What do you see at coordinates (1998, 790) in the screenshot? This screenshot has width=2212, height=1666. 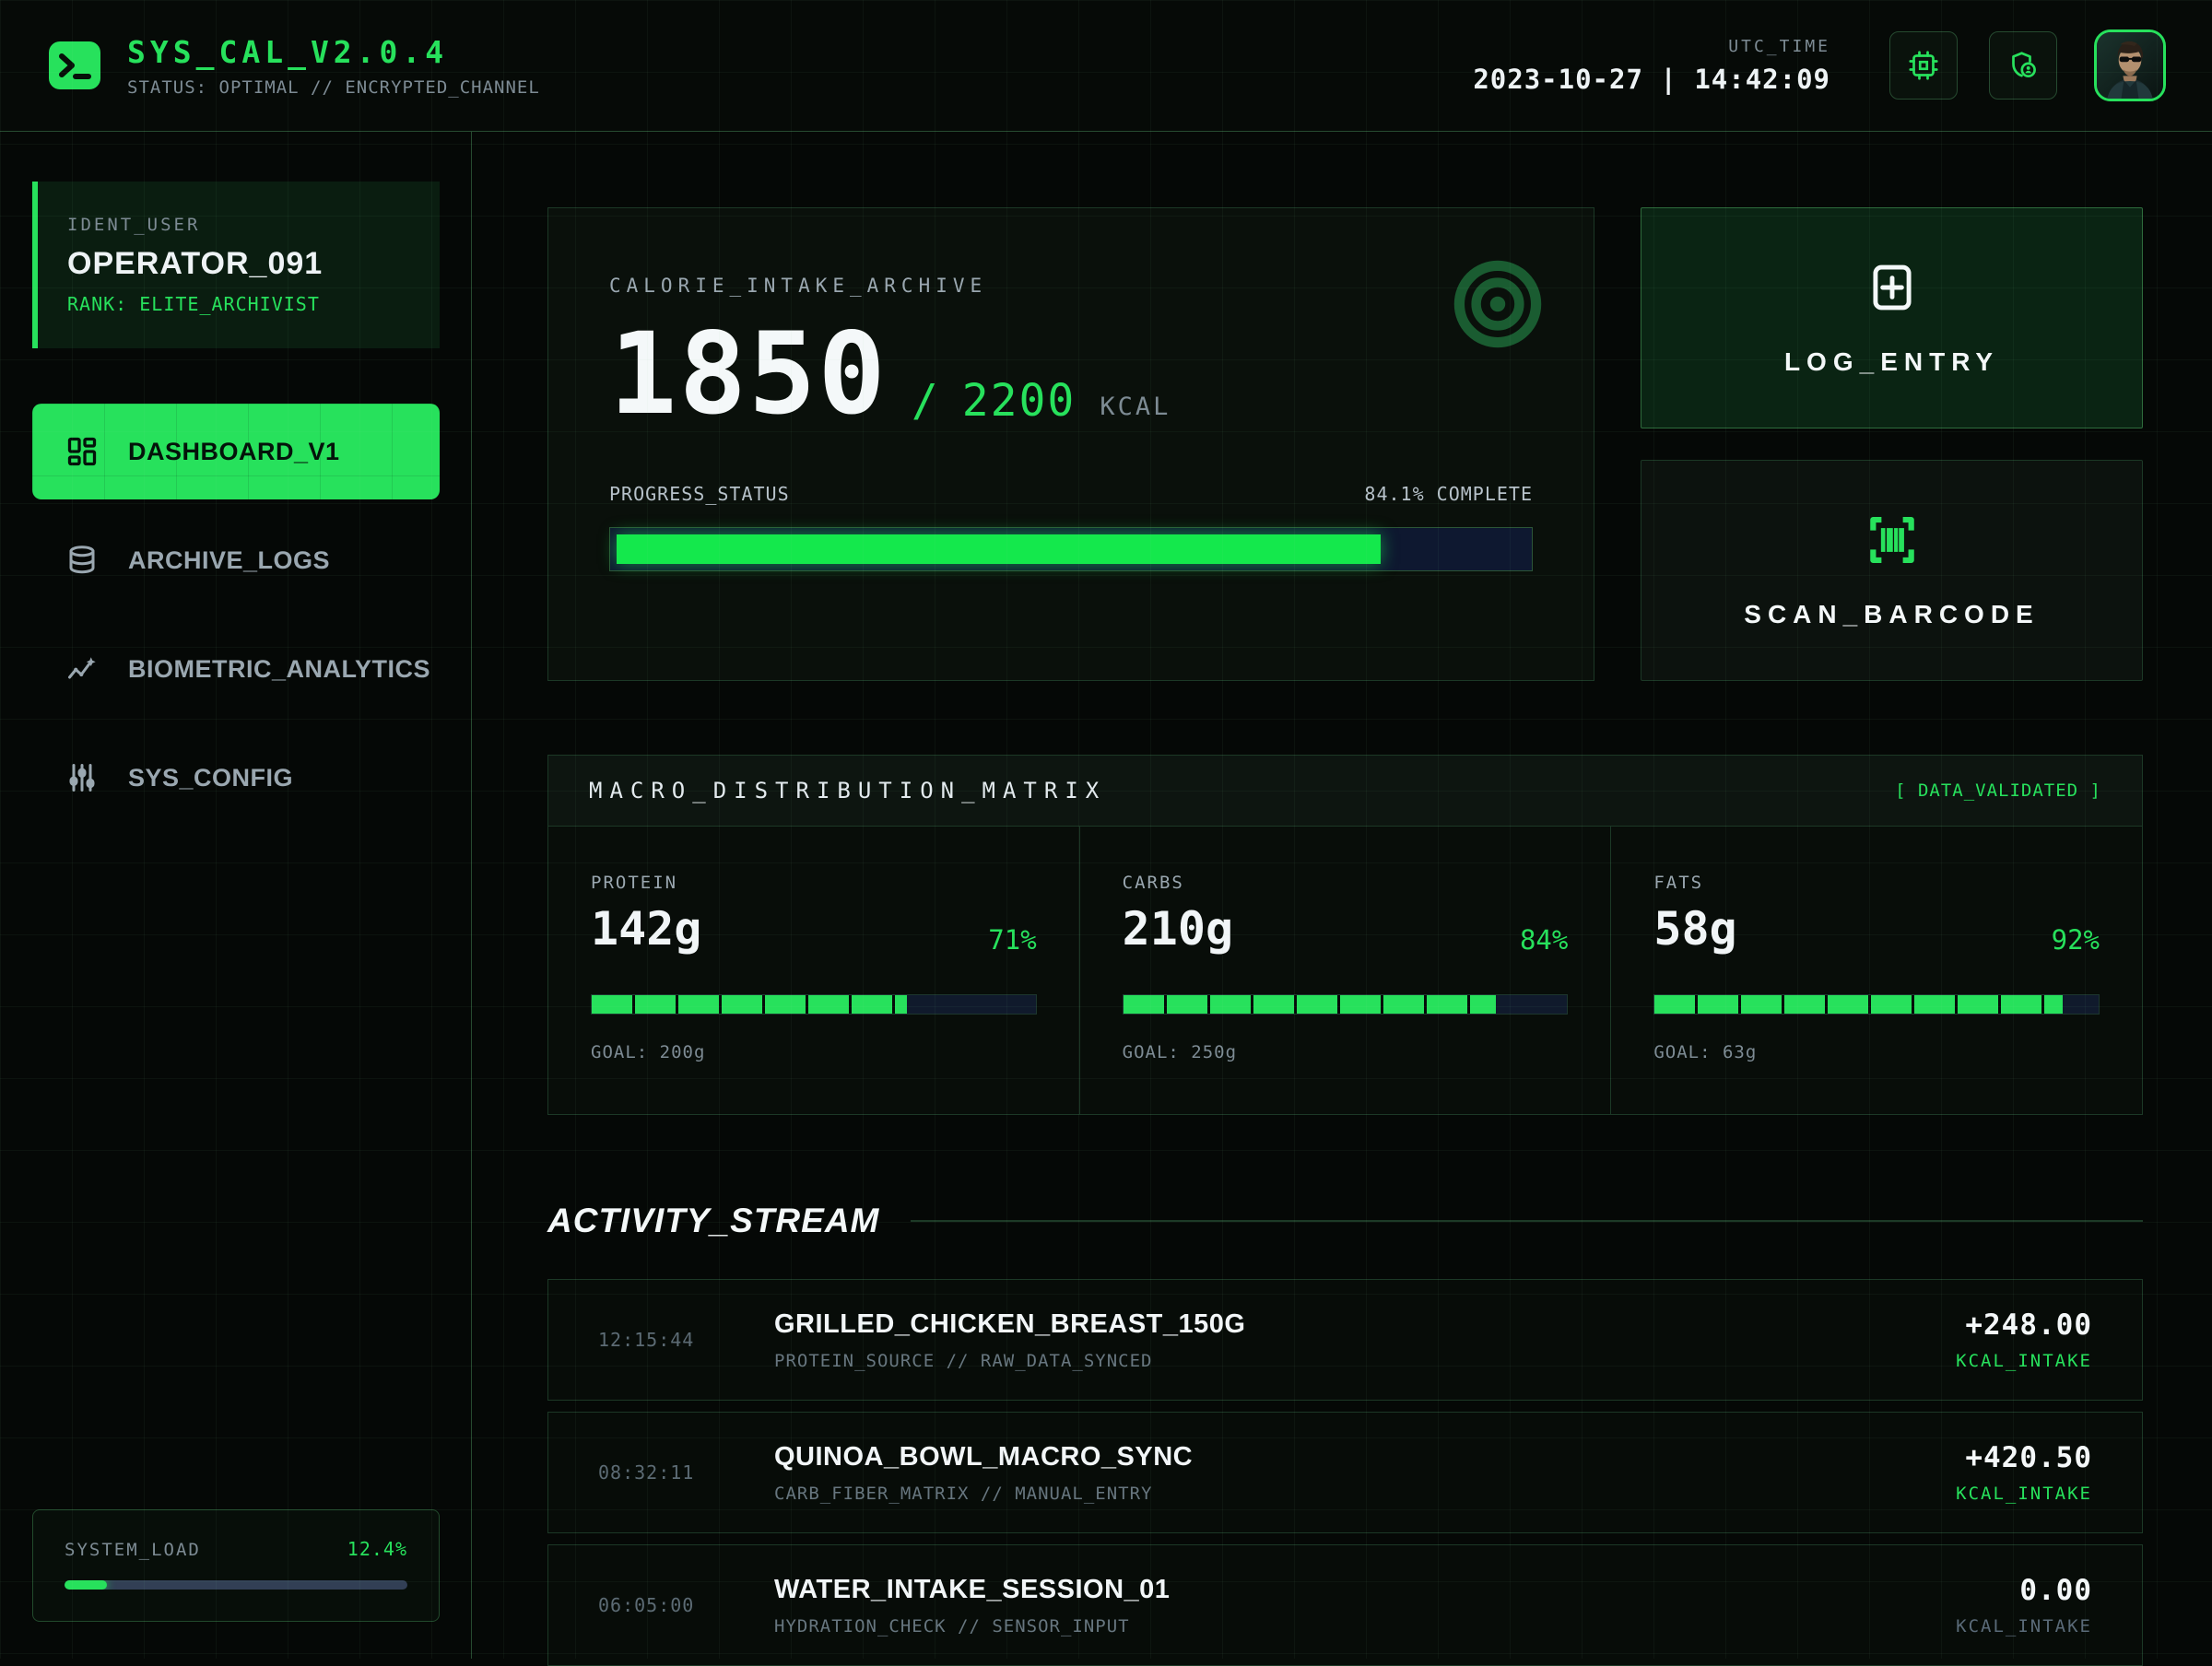 I see `data-validated-badge: [ DATA_VALIDATED ]` at bounding box center [1998, 790].